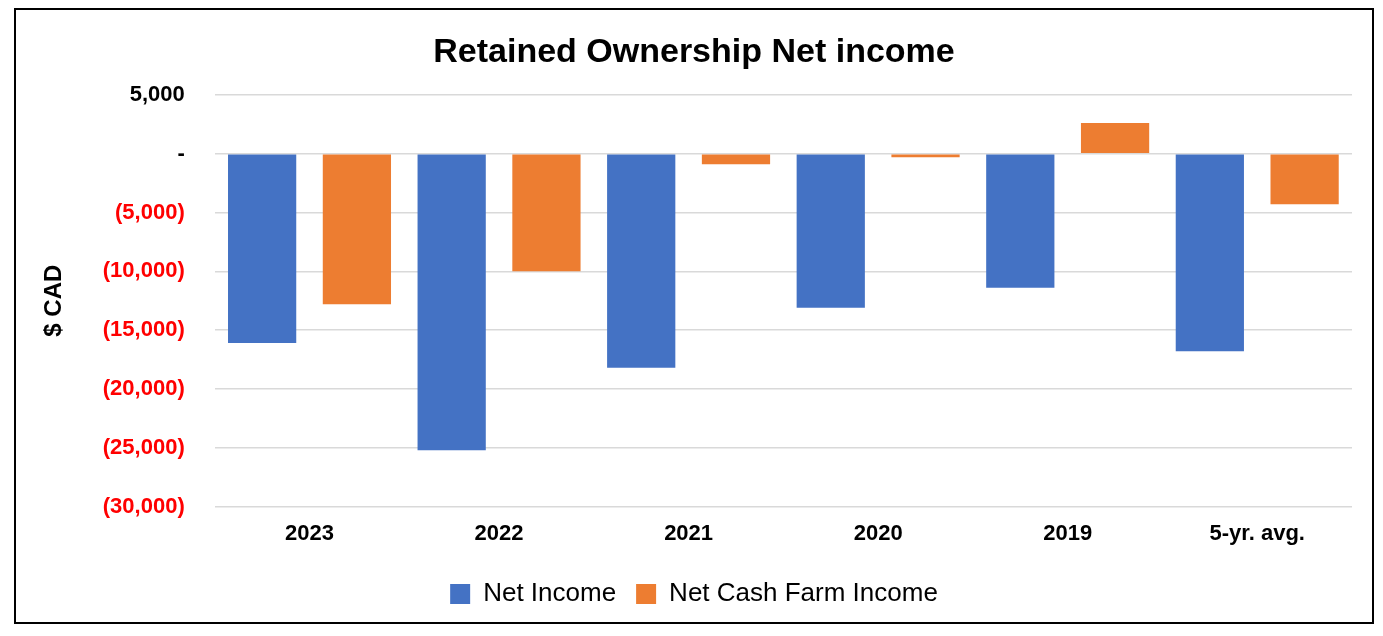 The image size is (1383, 636). Describe the element at coordinates (694, 49) in the screenshot. I see `chart-title: Retained Ownership Net income` at that location.